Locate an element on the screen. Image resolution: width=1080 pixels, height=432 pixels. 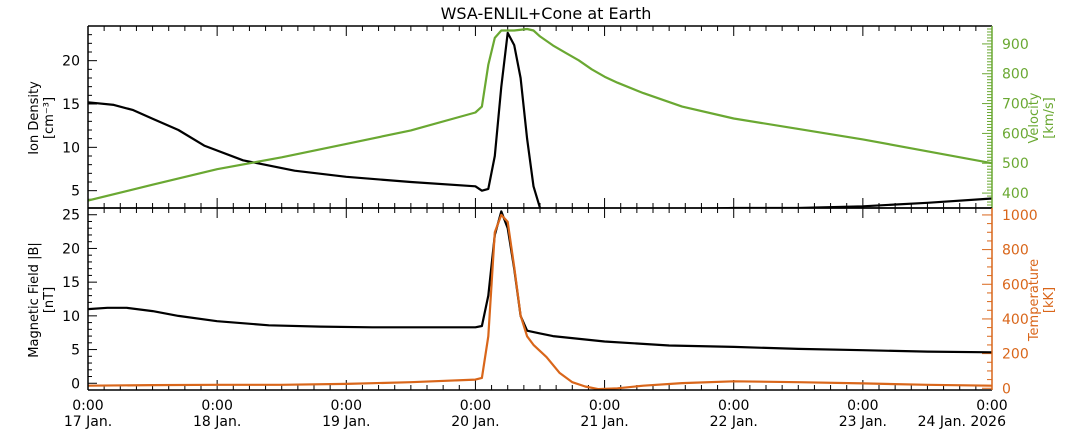
bottom-right-axis-unit: [kK] is located at coordinates (1049, 300).